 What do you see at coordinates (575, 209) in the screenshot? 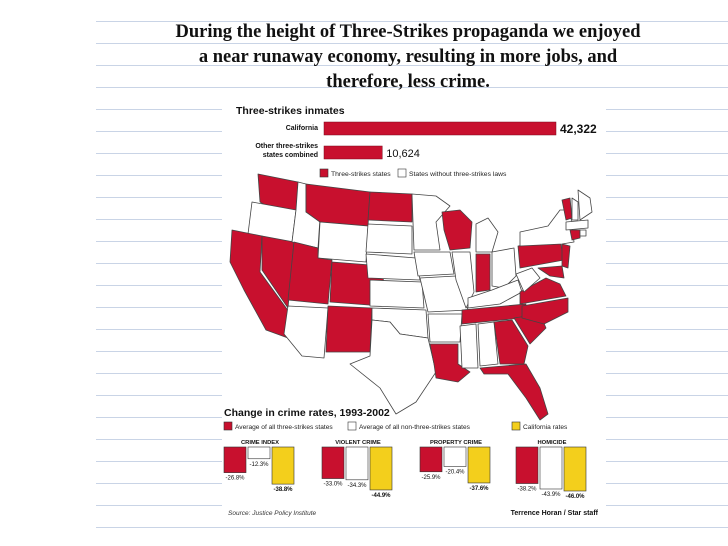
I see `map-state-new-hampshire` at bounding box center [575, 209].